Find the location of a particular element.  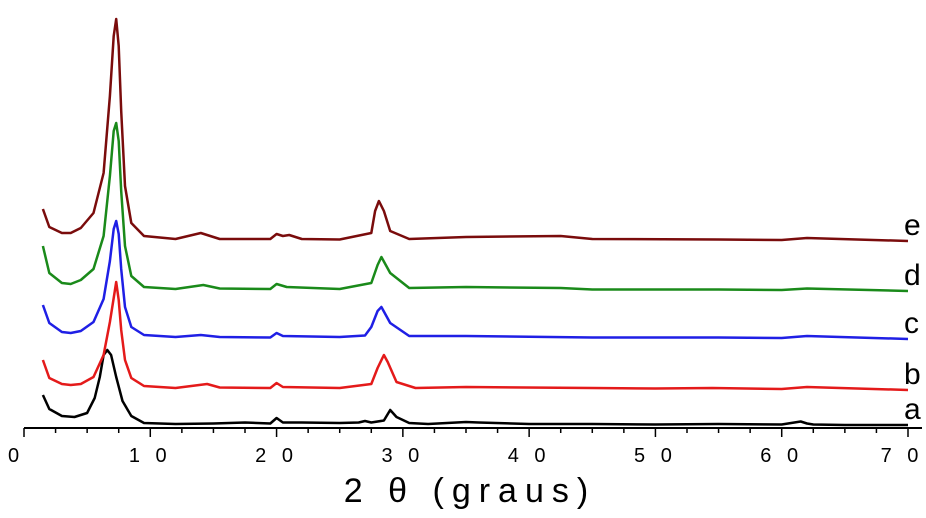

series-label-d: d is located at coordinates (912, 275).